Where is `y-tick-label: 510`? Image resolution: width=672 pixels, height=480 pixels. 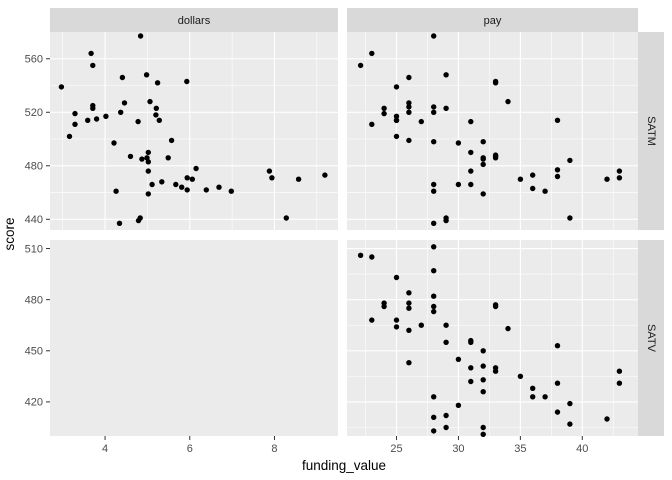
y-tick-label: 510 is located at coordinates (34, 249).